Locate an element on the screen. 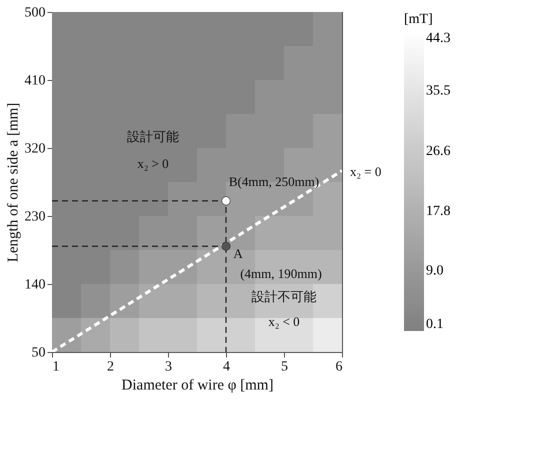 The width and height of the screenshot is (555, 456). color-bar-label: 35.5 is located at coordinates (438, 91).